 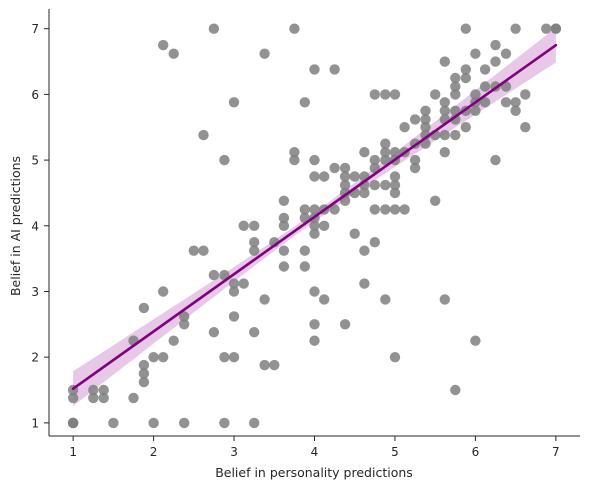 What do you see at coordinates (556, 452) in the screenshot?
I see `x-tick-label: 7` at bounding box center [556, 452].